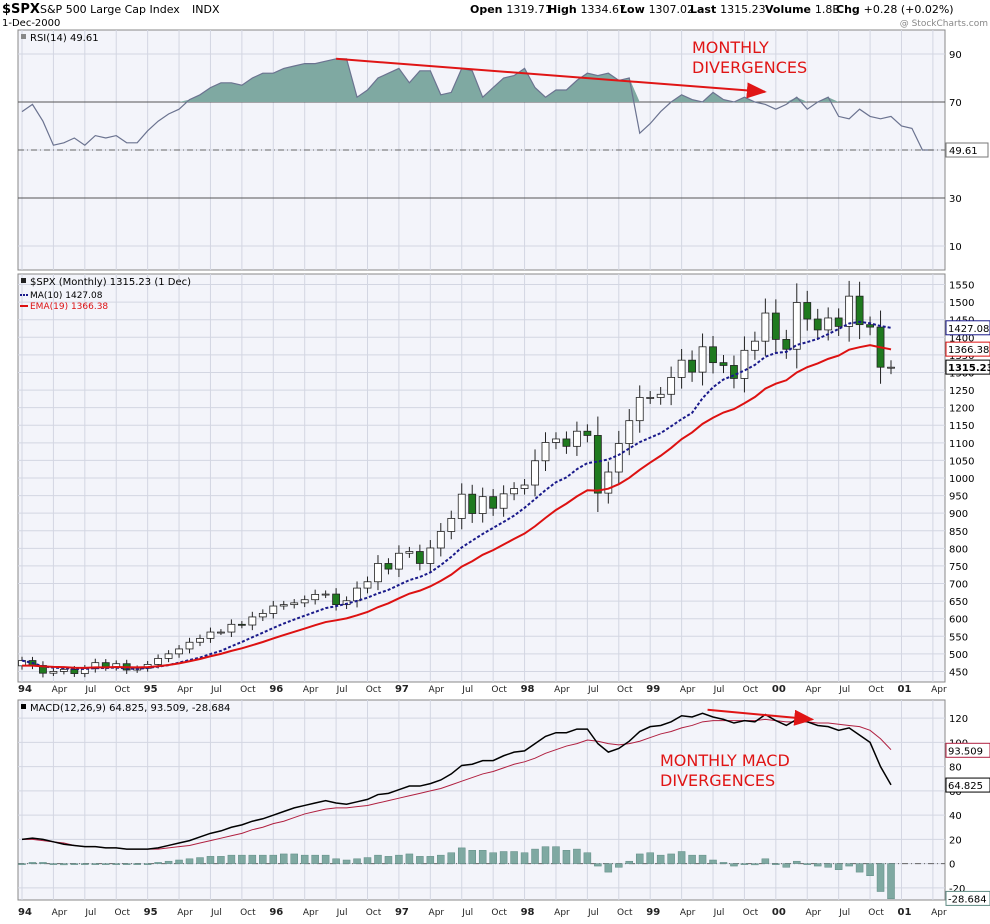  I want to click on rsi-y-tick: 90, so click(955, 55).